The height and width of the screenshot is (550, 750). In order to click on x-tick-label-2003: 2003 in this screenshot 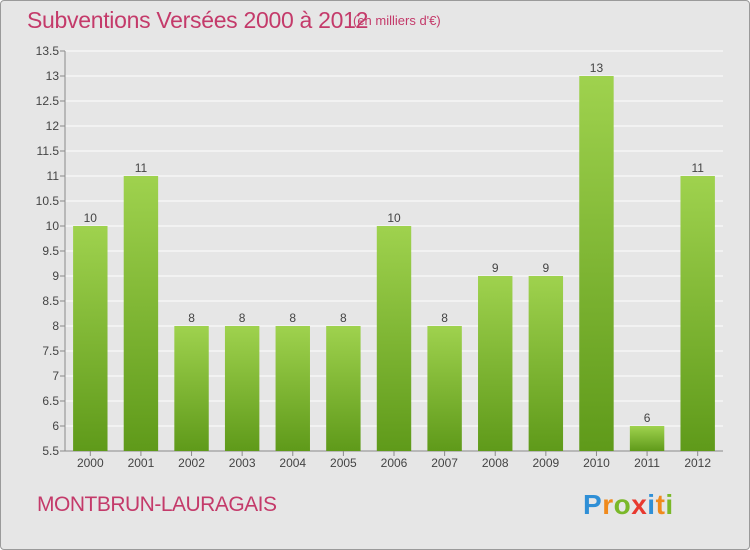, I will do `click(242, 463)`.